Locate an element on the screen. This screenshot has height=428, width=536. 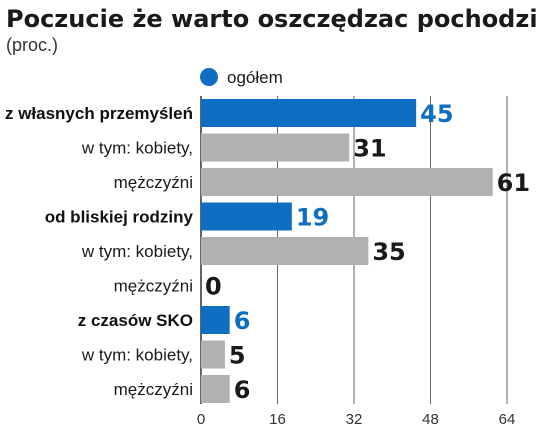
value-label: 31 is located at coordinates (369, 149).